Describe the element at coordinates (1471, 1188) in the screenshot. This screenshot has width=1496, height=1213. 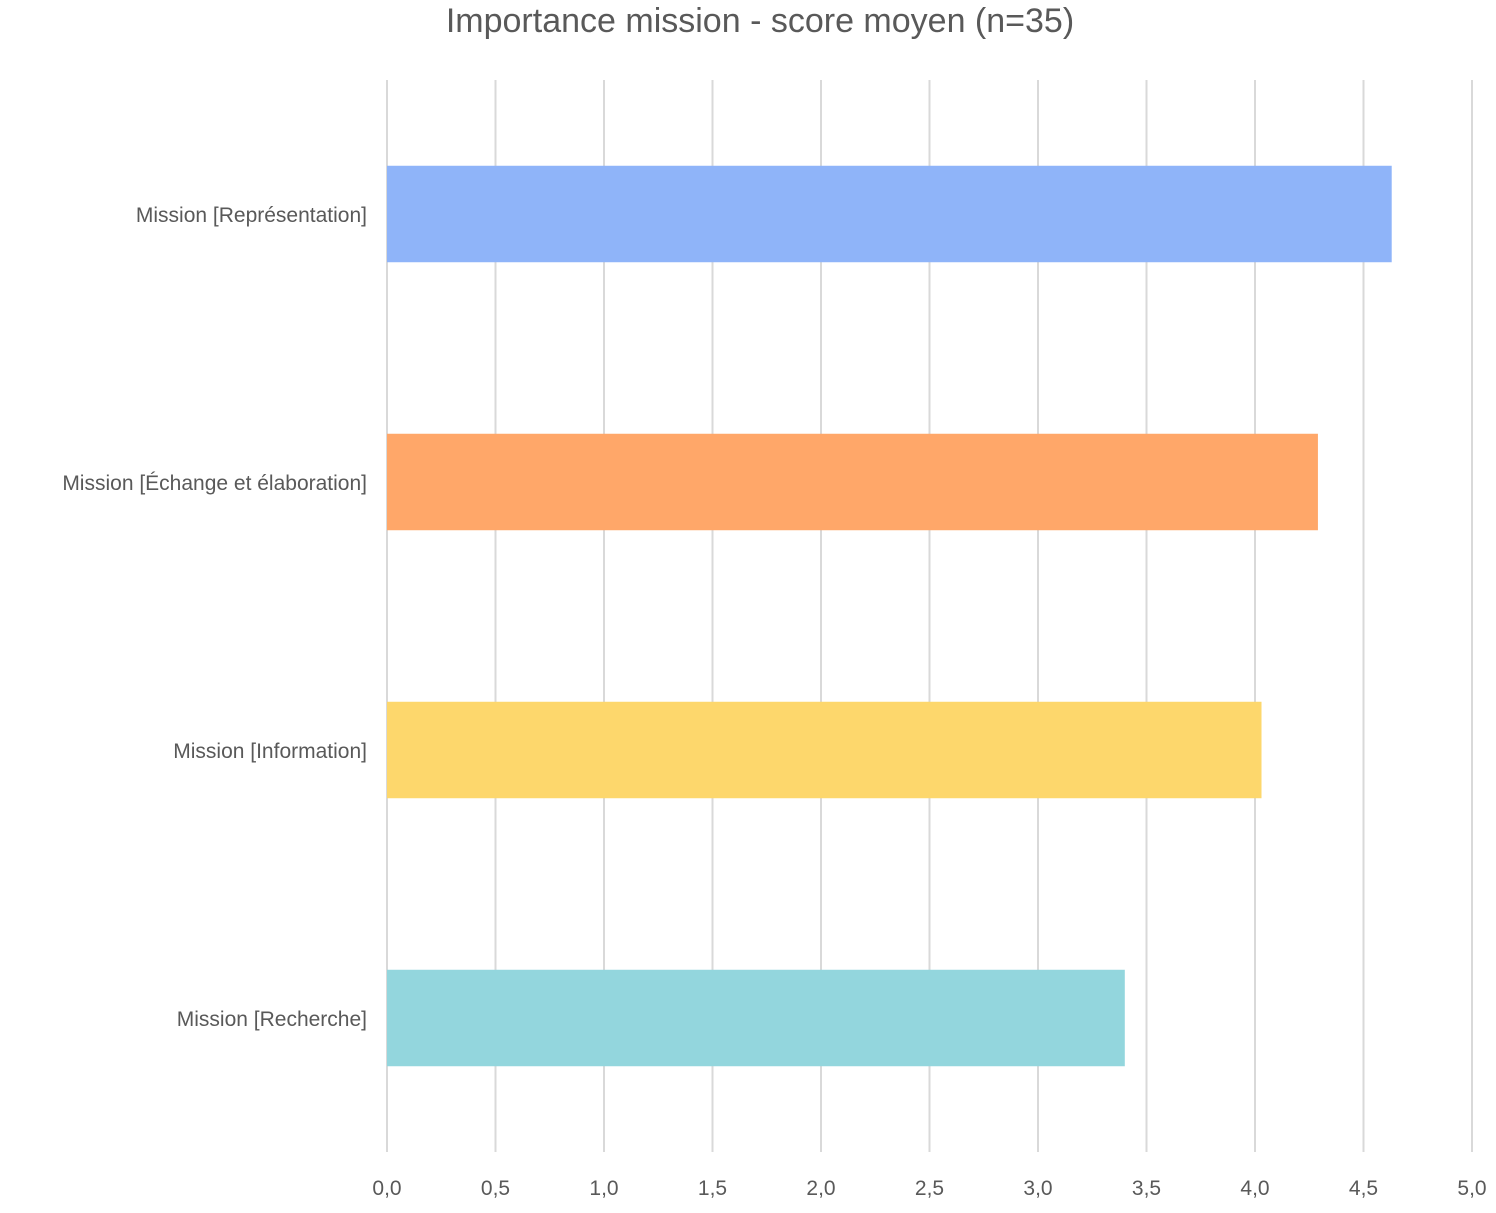
I see `x-tick-label: 5,0` at that location.